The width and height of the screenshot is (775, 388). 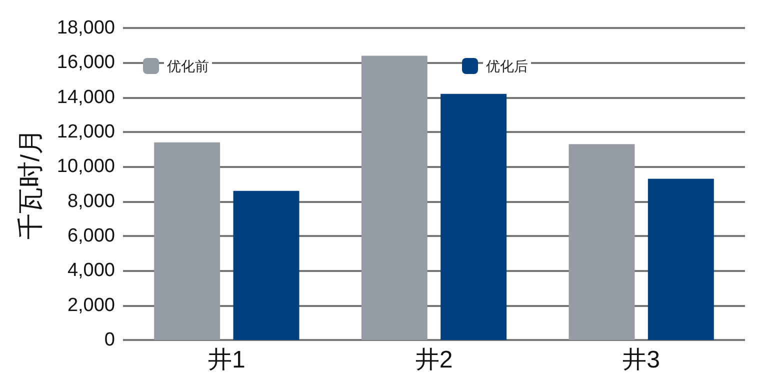 I want to click on y-axis-title: 千瓦时/月, so click(x=30, y=184).